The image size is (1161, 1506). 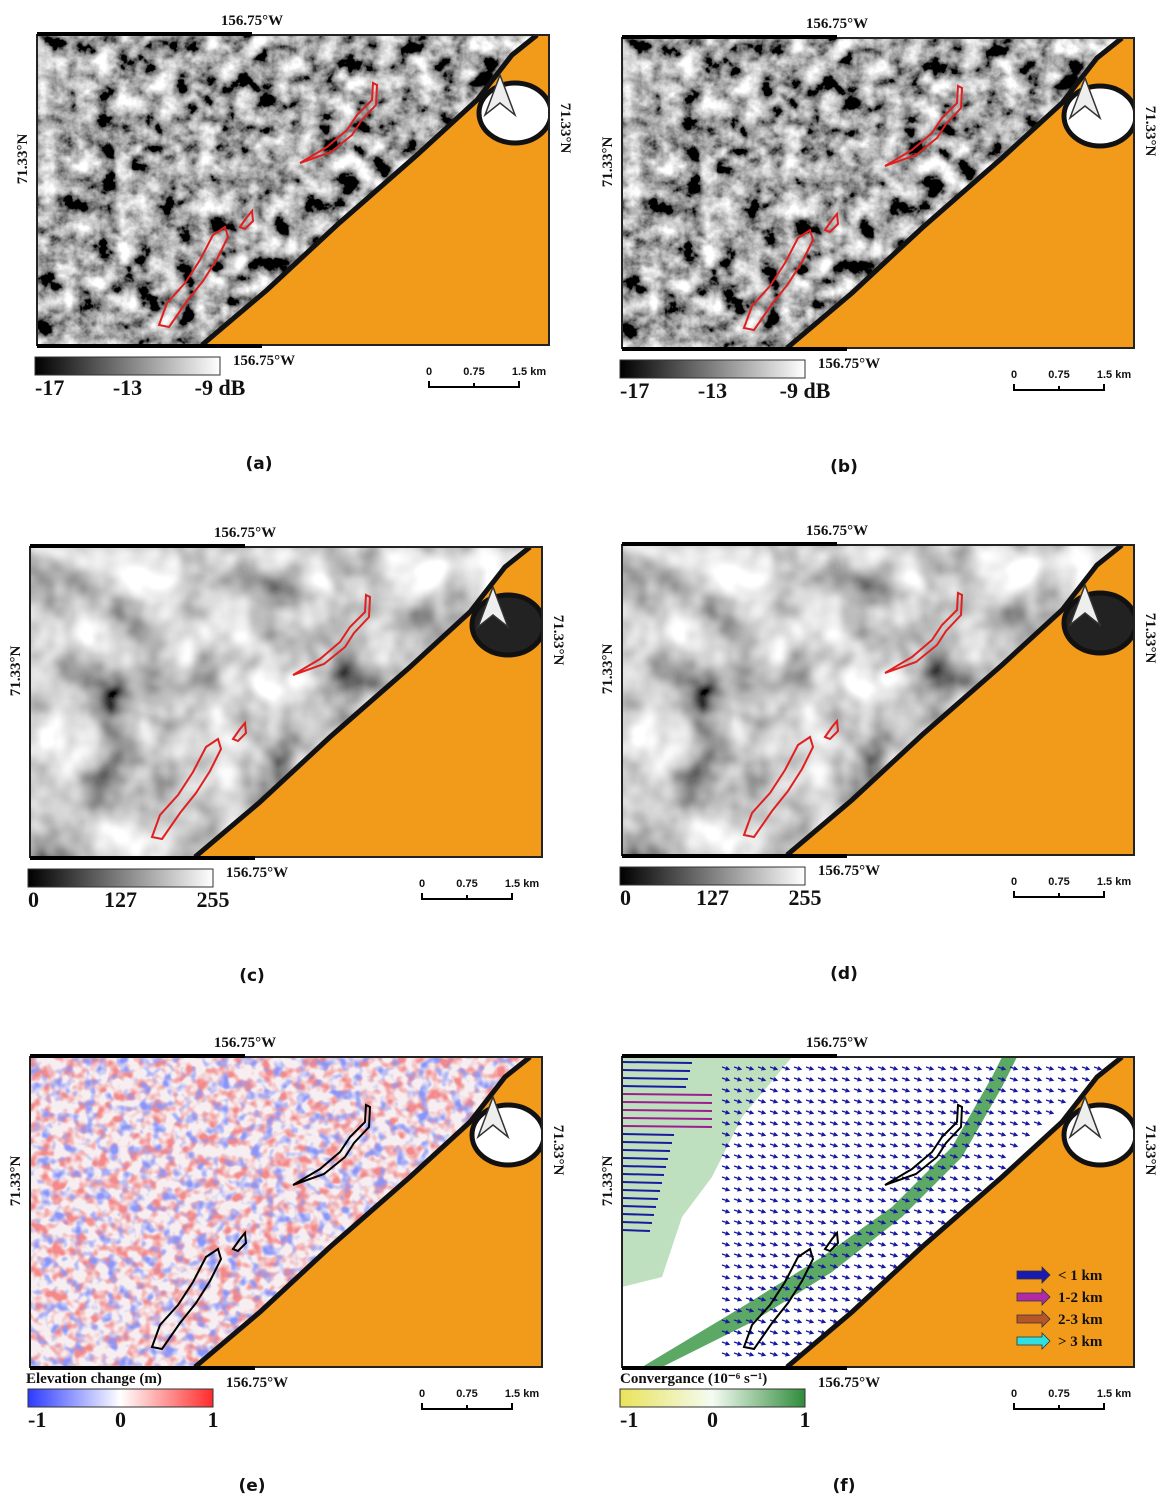 I want to click on land, so click(x=960, y=1212).